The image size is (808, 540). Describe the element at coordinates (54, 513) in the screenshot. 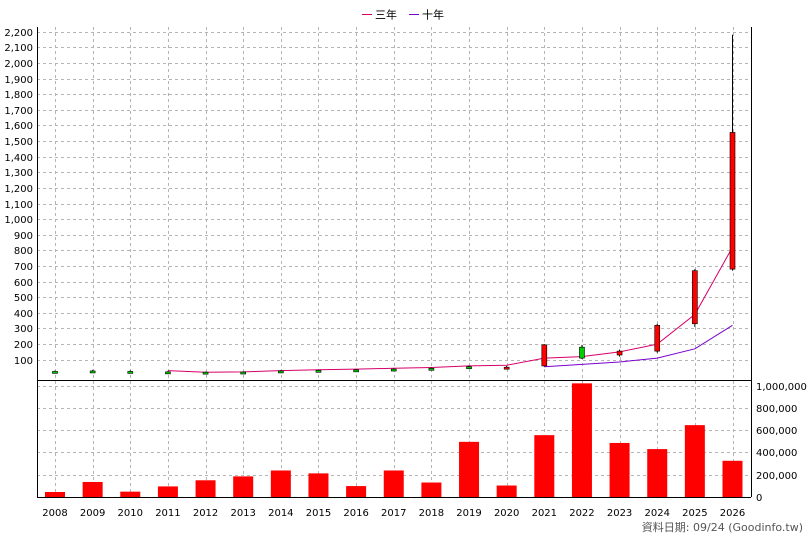

I see `year-tick-label: 2008` at that location.